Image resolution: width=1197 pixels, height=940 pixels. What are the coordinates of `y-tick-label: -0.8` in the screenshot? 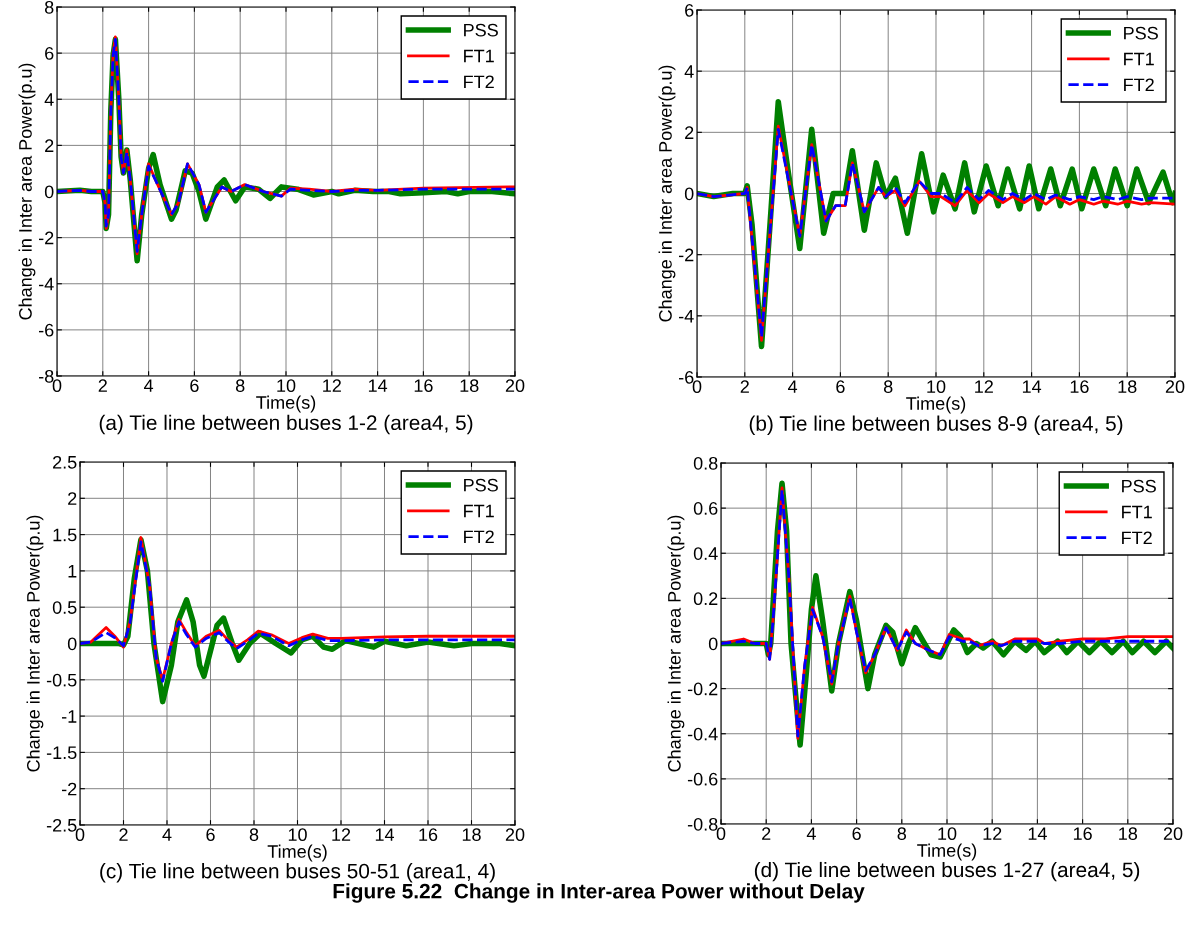 It's located at (702, 824).